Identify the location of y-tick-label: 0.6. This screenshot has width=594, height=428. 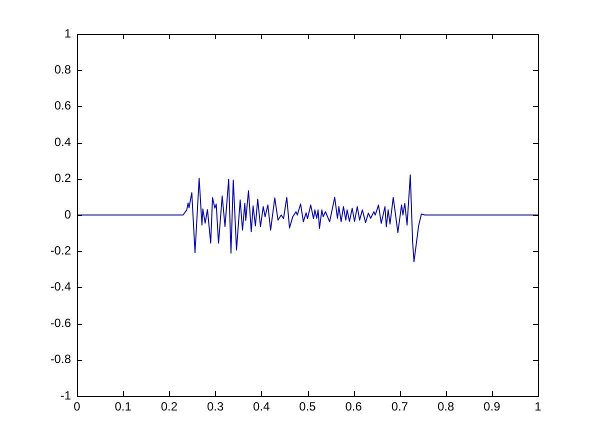
(63, 105).